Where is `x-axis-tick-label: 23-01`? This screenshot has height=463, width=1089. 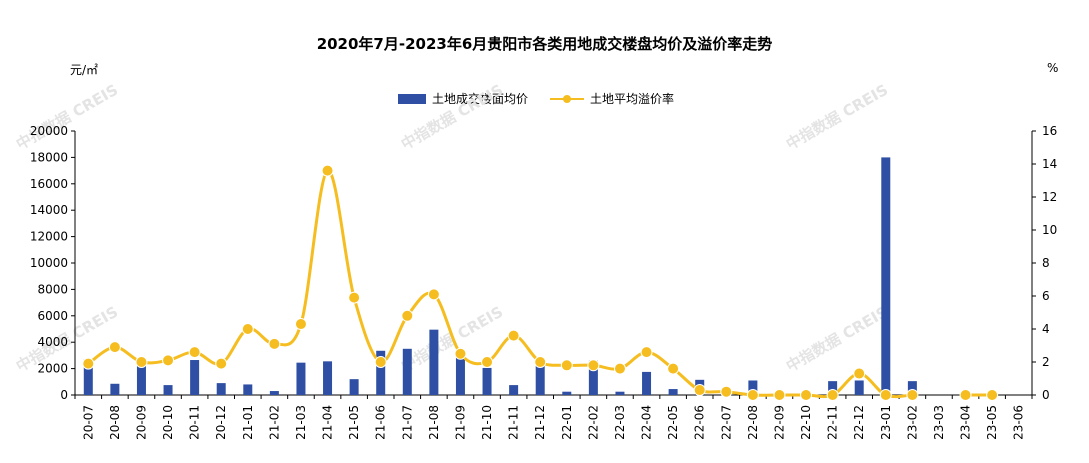
x-axis-tick-label: 23-01 is located at coordinates (886, 422).